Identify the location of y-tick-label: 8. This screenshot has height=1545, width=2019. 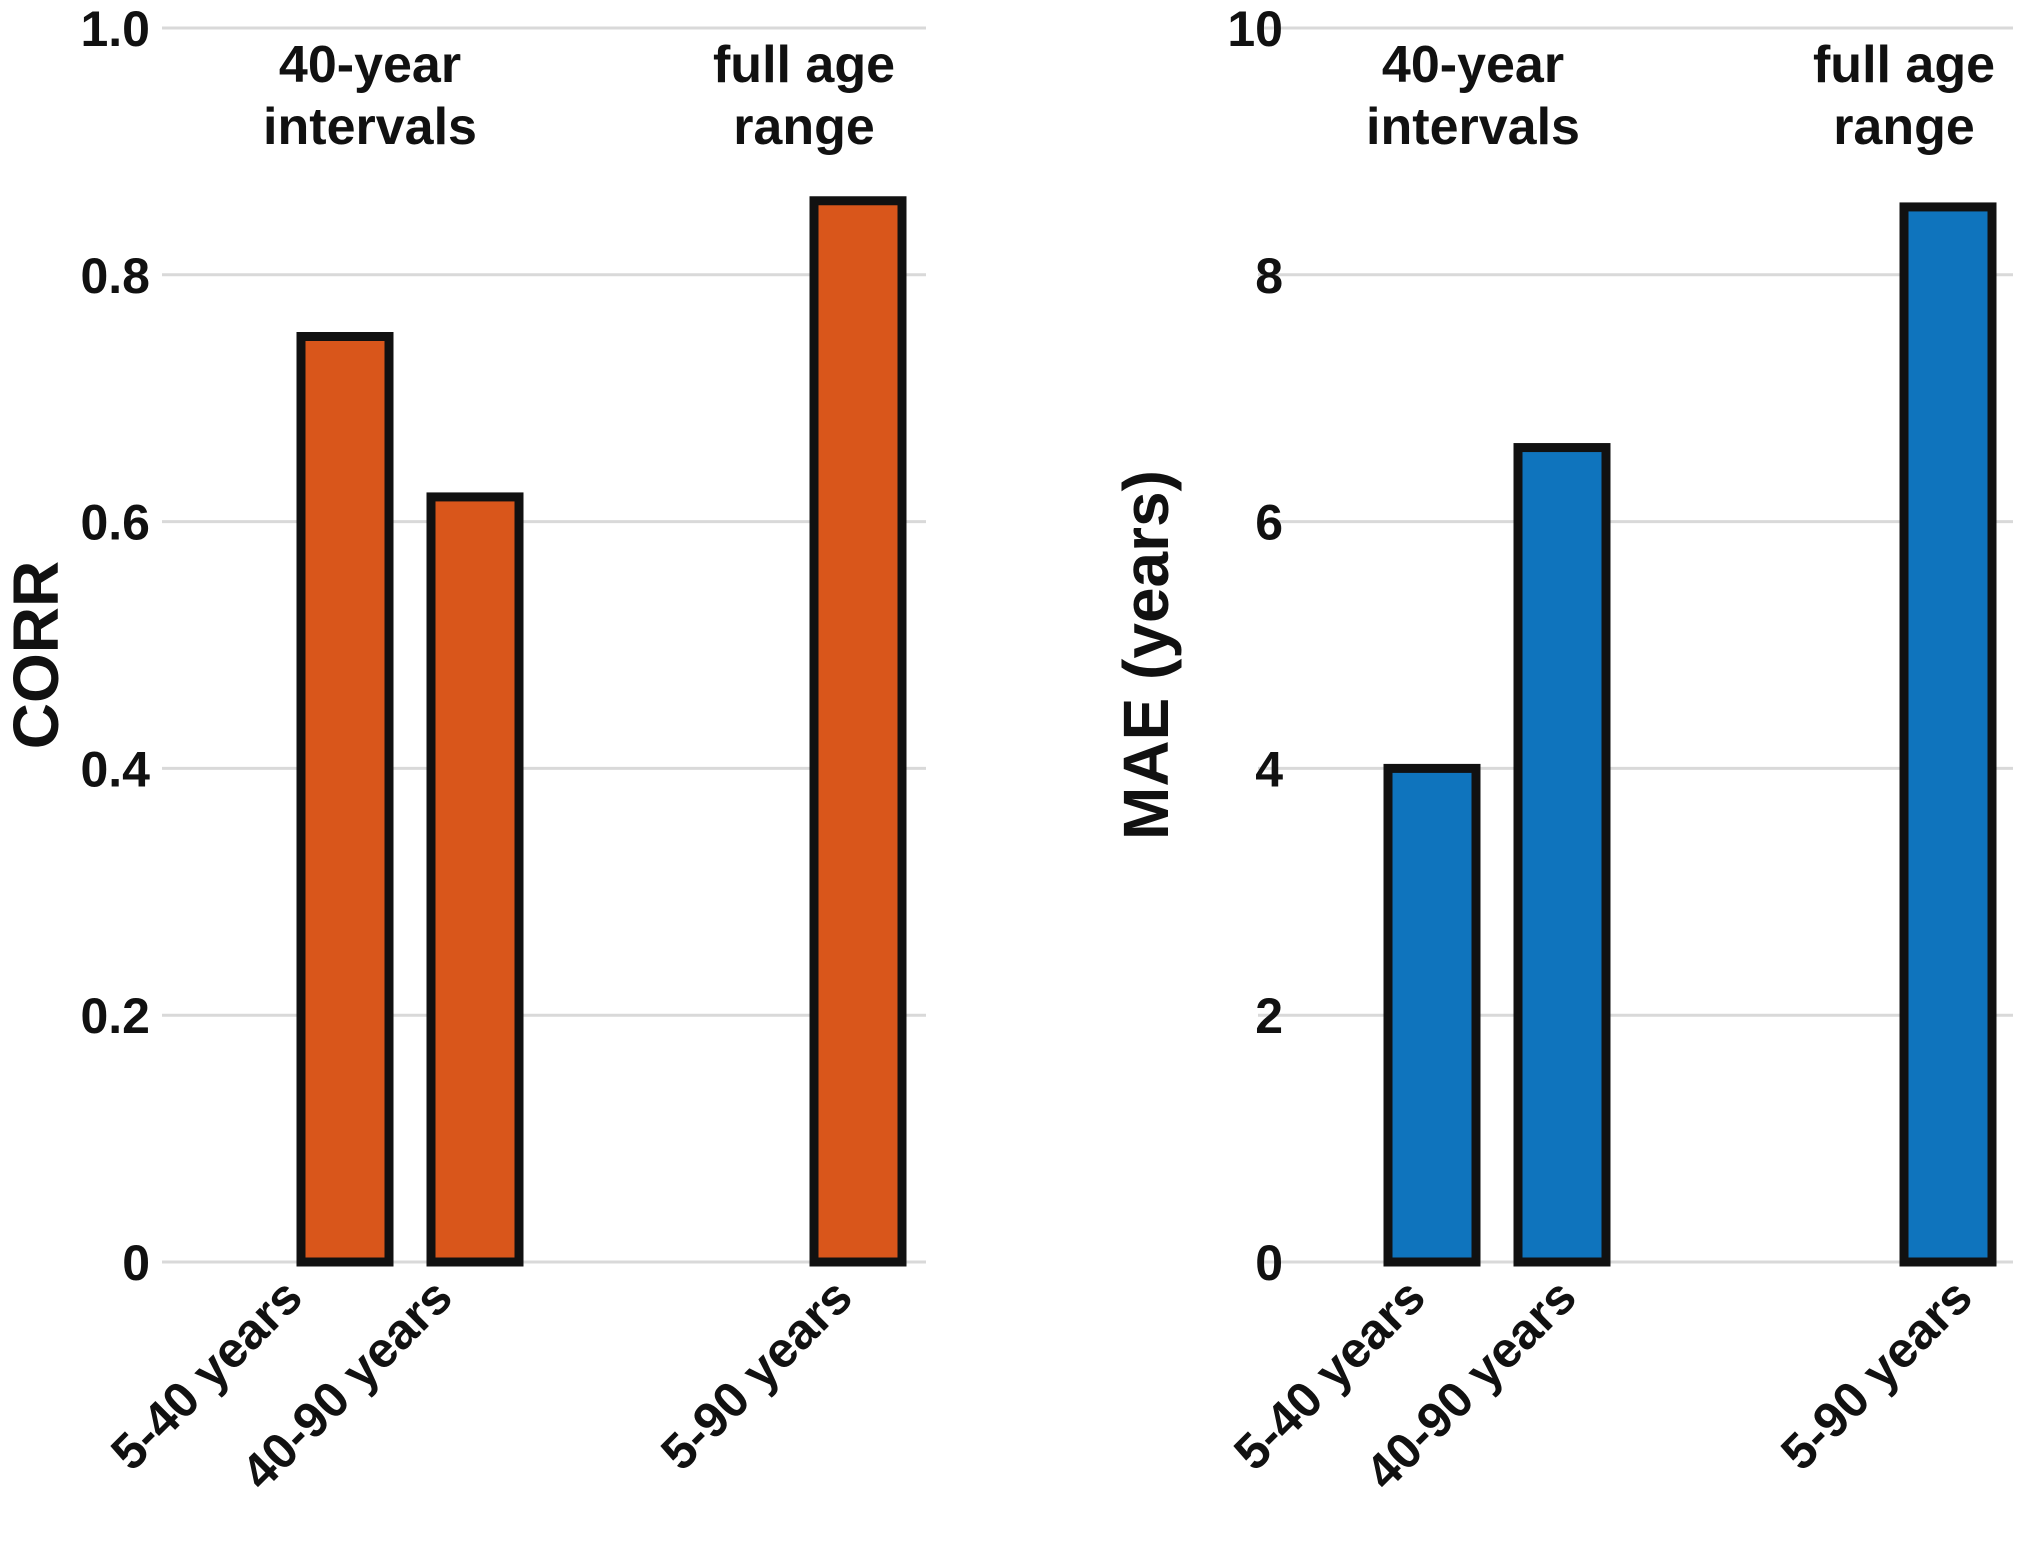
(1269, 276).